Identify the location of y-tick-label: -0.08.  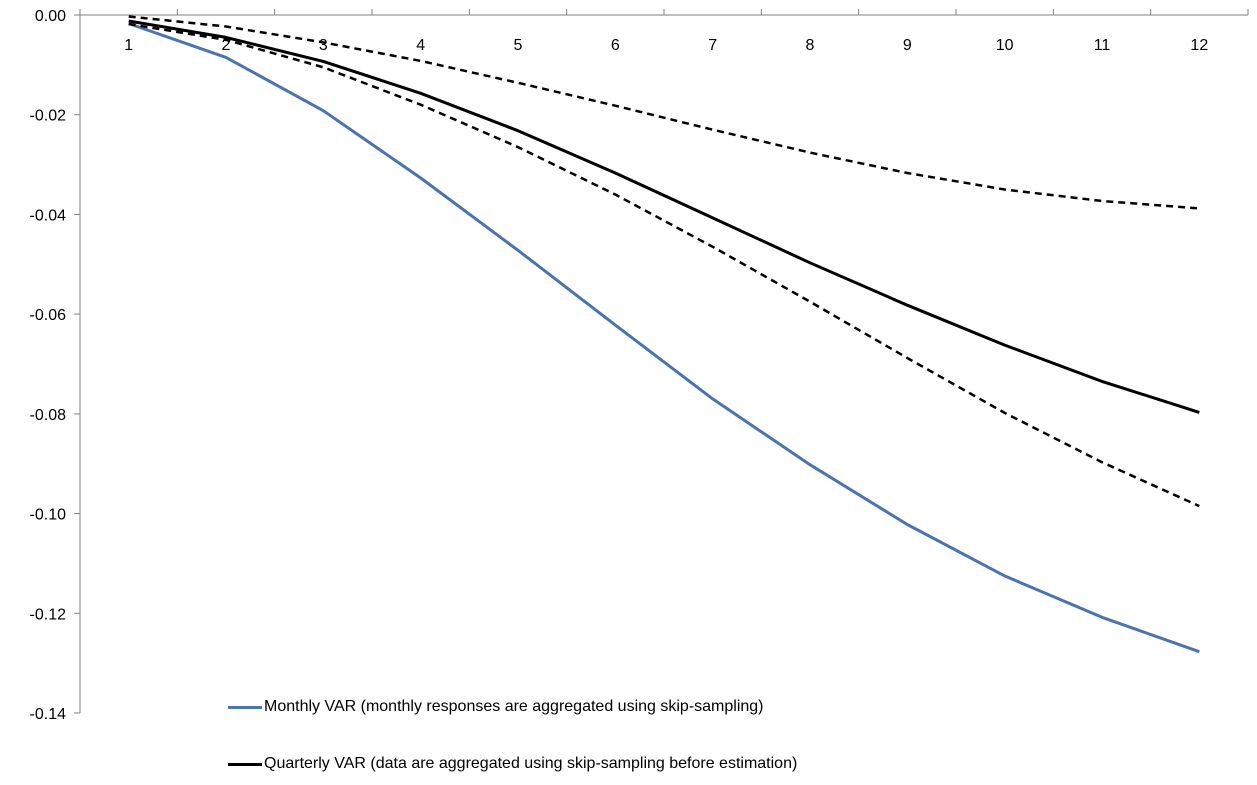
(48, 415).